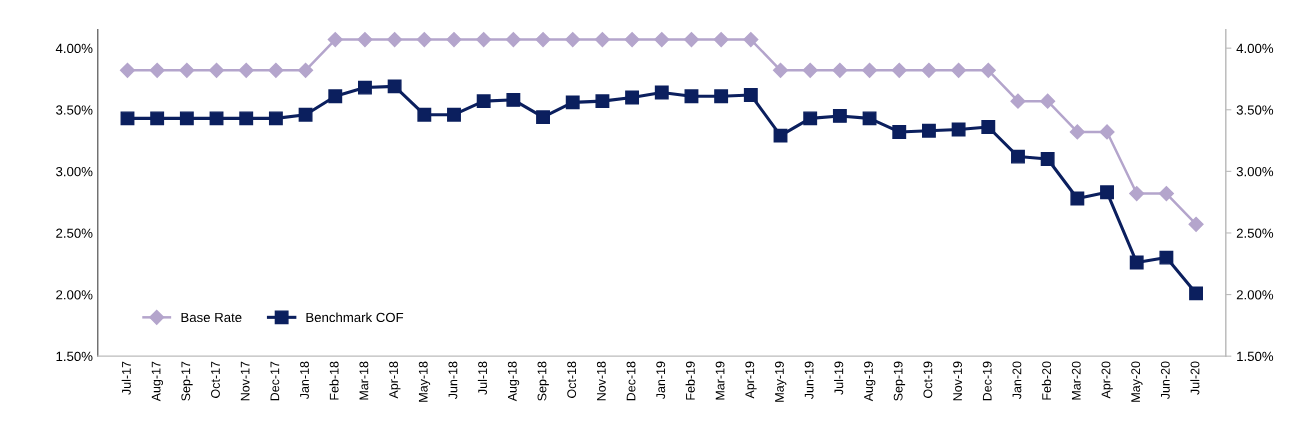 Image resolution: width=1304 pixels, height=424 pixels. What do you see at coordinates (1165, 380) in the screenshot?
I see `x-tick-label: Jun-20` at bounding box center [1165, 380].